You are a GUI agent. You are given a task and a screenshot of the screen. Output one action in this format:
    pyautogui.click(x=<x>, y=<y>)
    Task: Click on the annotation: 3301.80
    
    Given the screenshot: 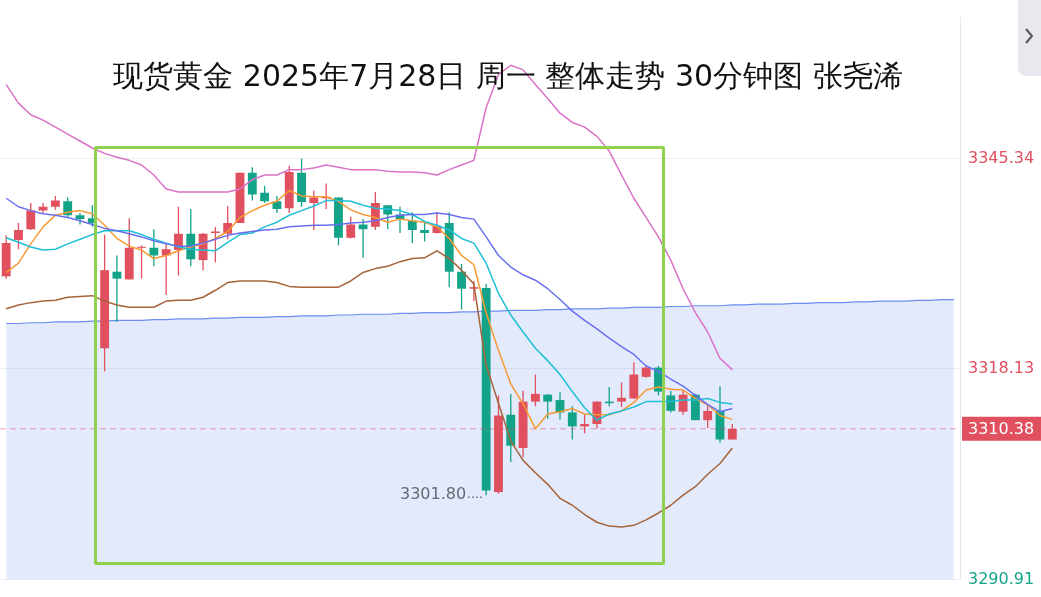 What is the action you would take?
    pyautogui.click(x=433, y=494)
    